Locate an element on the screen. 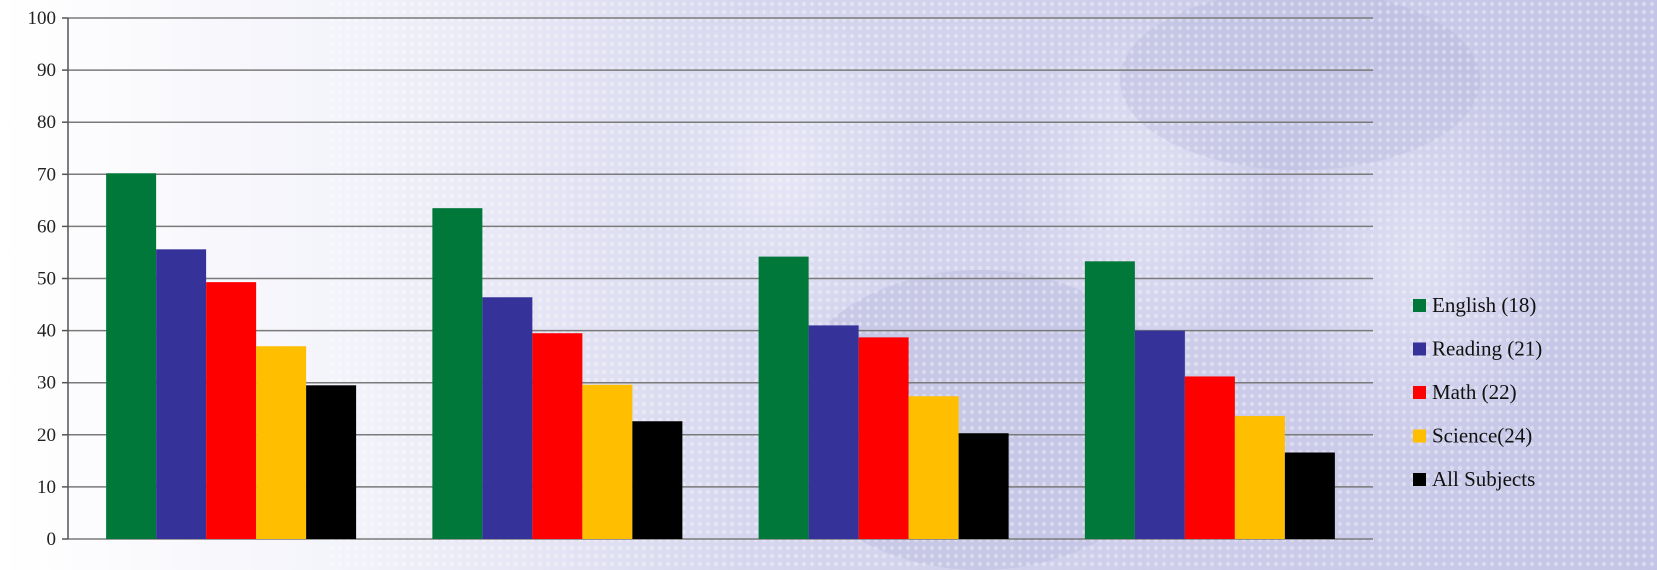 The image size is (1657, 570). y-axis-tick-labels: 0 10 20 30 40 50 60 70 80 90 100 is located at coordinates (42, 279).